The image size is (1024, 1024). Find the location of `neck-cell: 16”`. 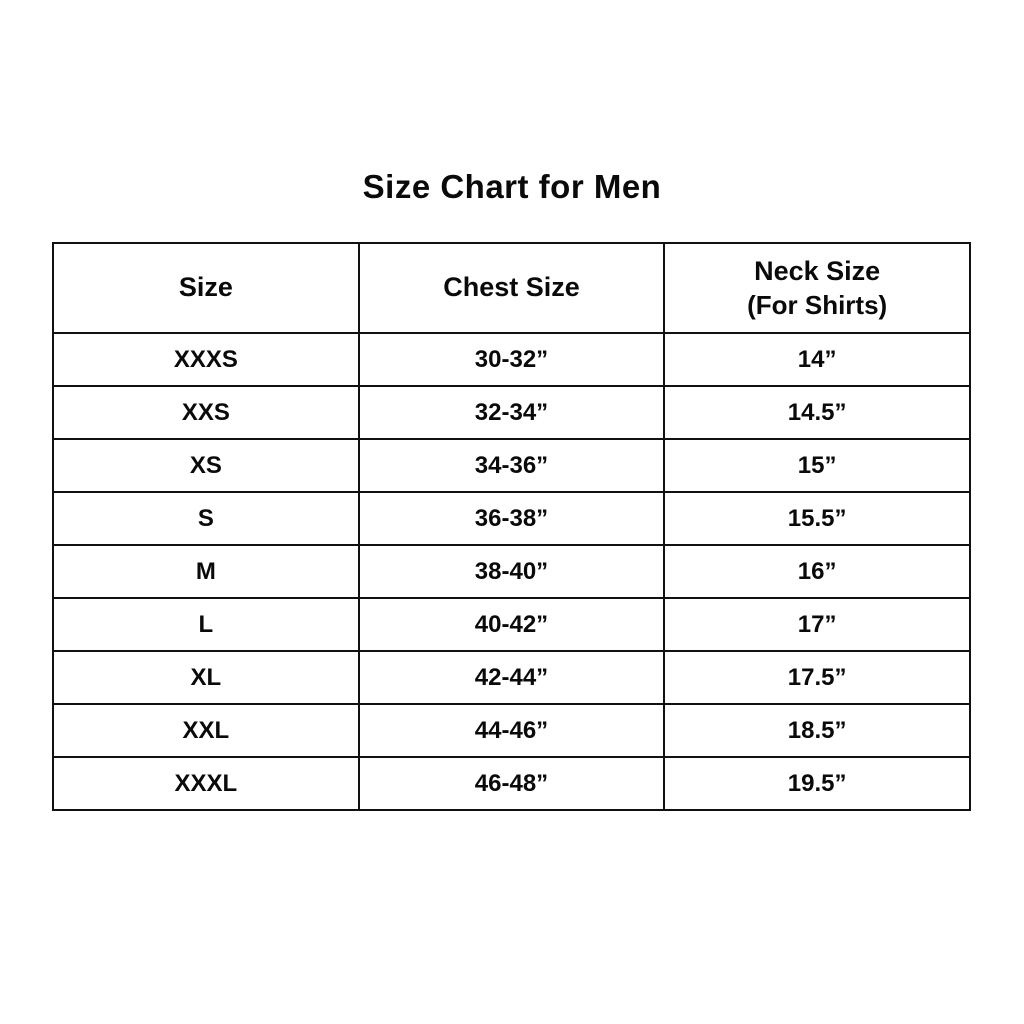

neck-cell: 16” is located at coordinates (817, 571).